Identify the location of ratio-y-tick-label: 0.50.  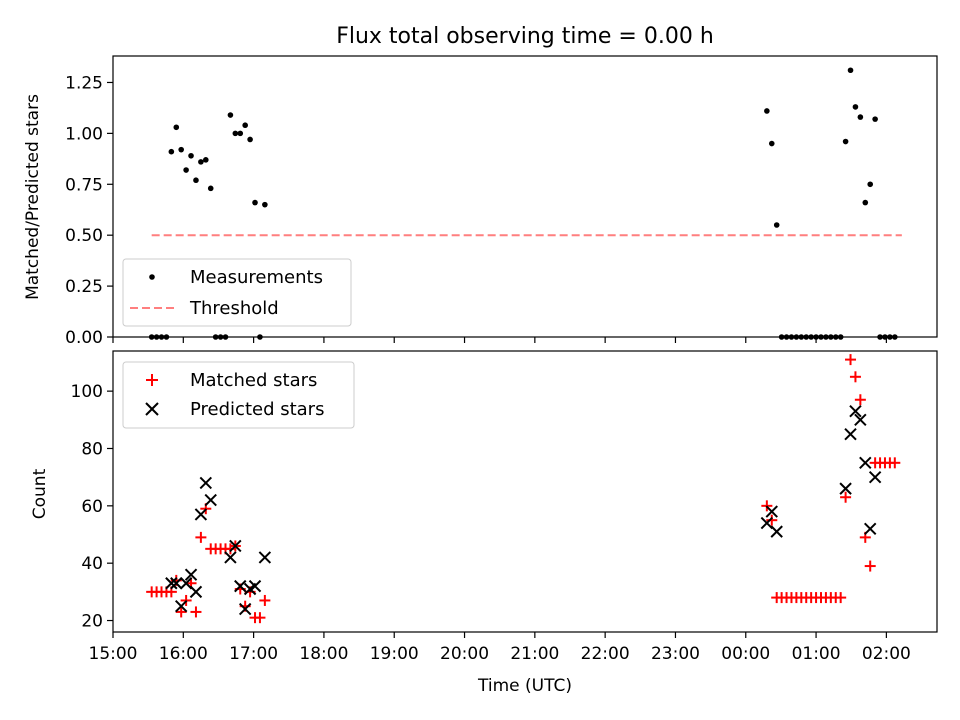
(84, 236).